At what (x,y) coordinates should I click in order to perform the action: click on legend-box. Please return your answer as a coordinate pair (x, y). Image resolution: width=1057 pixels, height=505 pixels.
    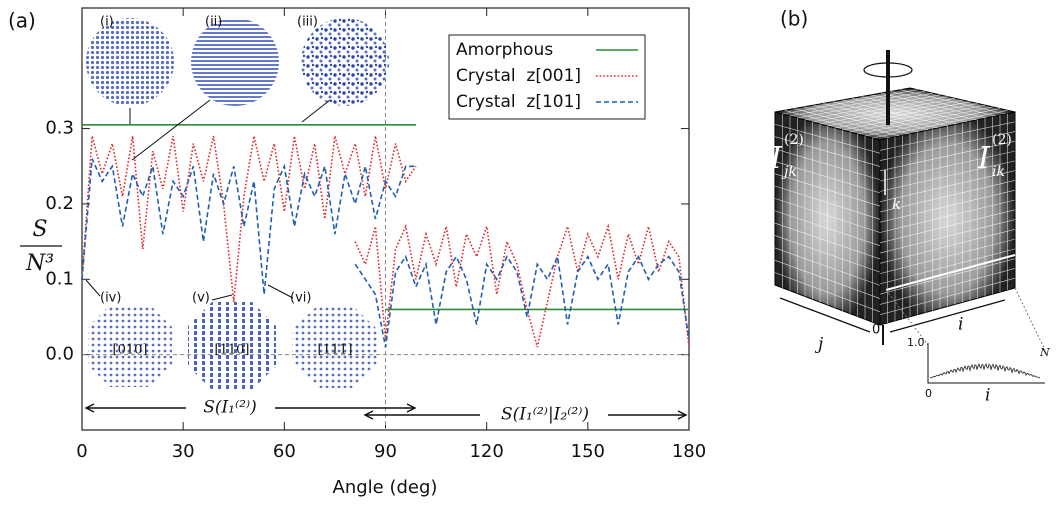
    Looking at the image, I should click on (547, 77).